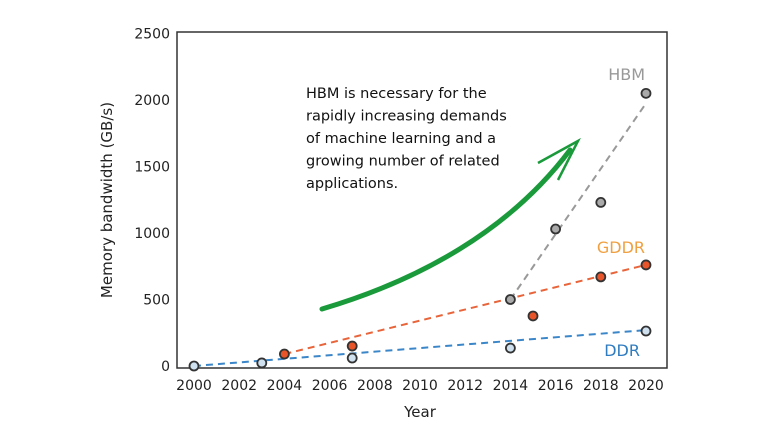 This screenshot has width=768, height=448. I want to click on trend-line-hbm, so click(578, 201).